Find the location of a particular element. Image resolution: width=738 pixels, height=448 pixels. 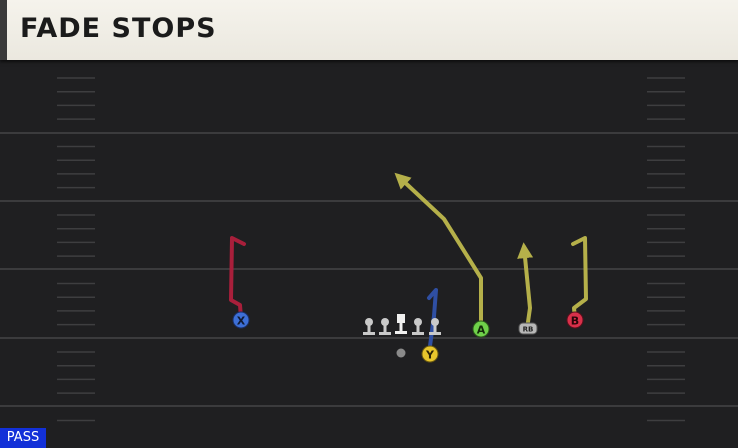

route-b is located at coordinates (579, 278).